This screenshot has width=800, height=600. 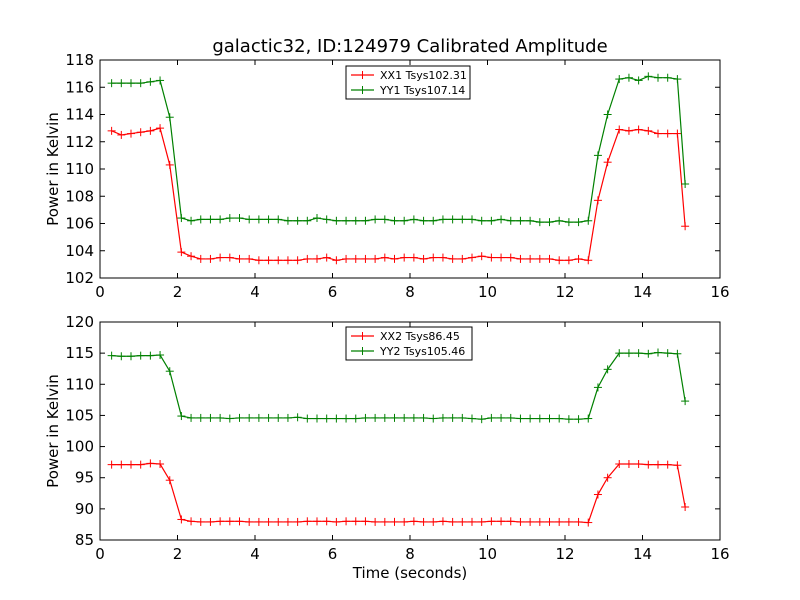 What do you see at coordinates (564, 554) in the screenshot?
I see `x-tick-label: 12` at bounding box center [564, 554].